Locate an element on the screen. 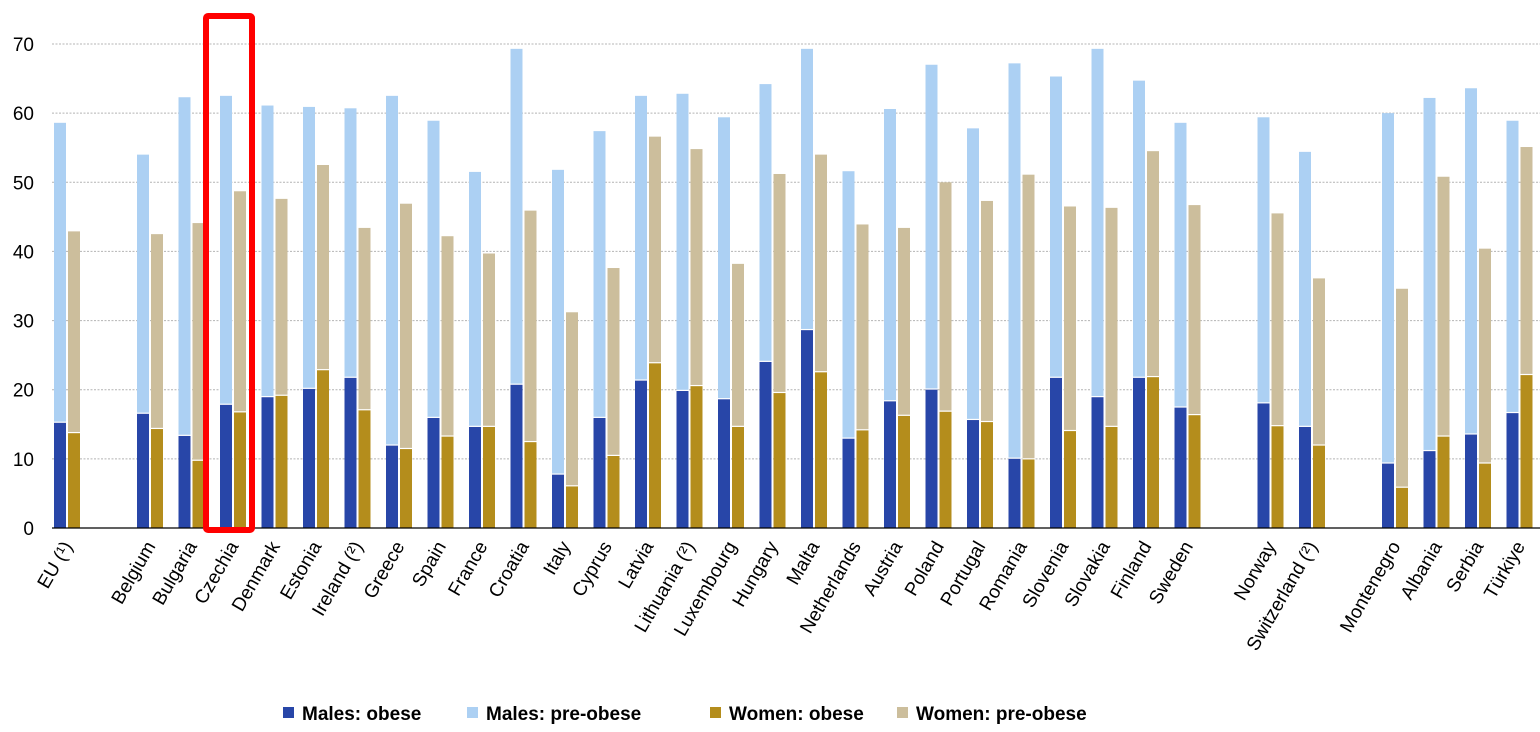 The height and width of the screenshot is (732, 1540). x-category-label: Serbia is located at coordinates (1466, 567).